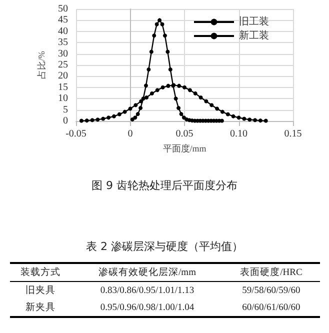  Describe the element at coordinates (239, 134) in the screenshot. I see `x-tick-label: 0.10` at that location.